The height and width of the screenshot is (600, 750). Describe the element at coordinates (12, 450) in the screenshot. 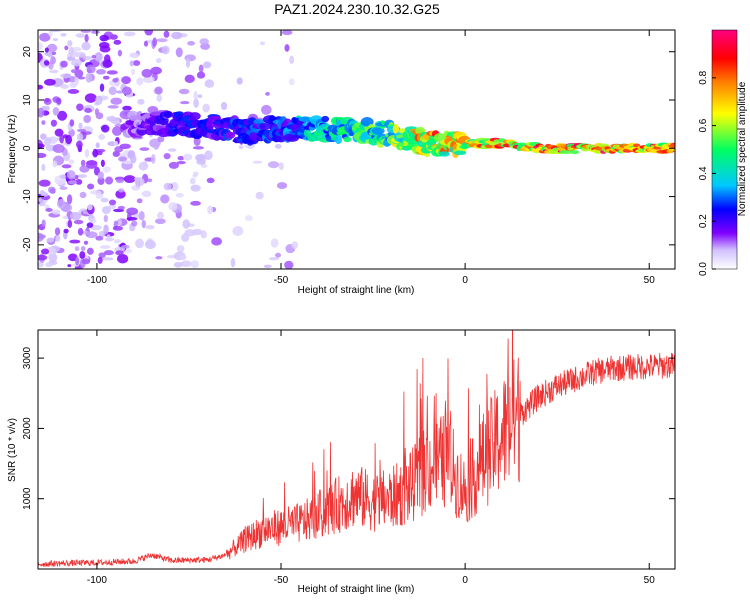

I see `snr-y-label: SNR (10 * v/v)` at that location.